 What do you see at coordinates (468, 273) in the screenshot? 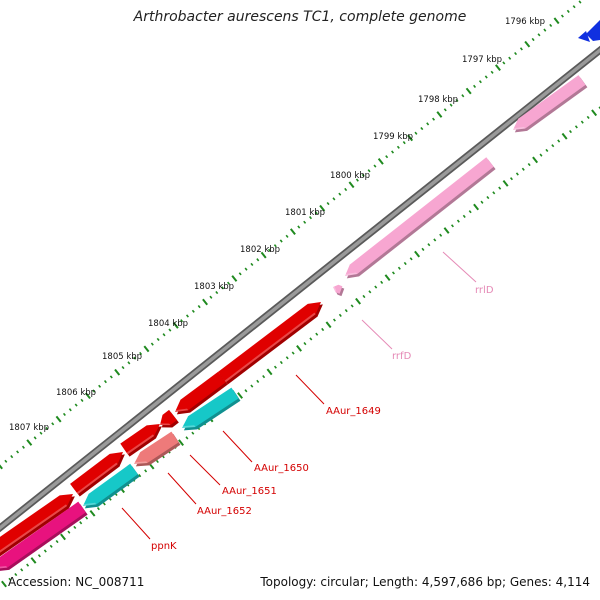
I see `feature-label-rrld: rrlD` at bounding box center [468, 273].